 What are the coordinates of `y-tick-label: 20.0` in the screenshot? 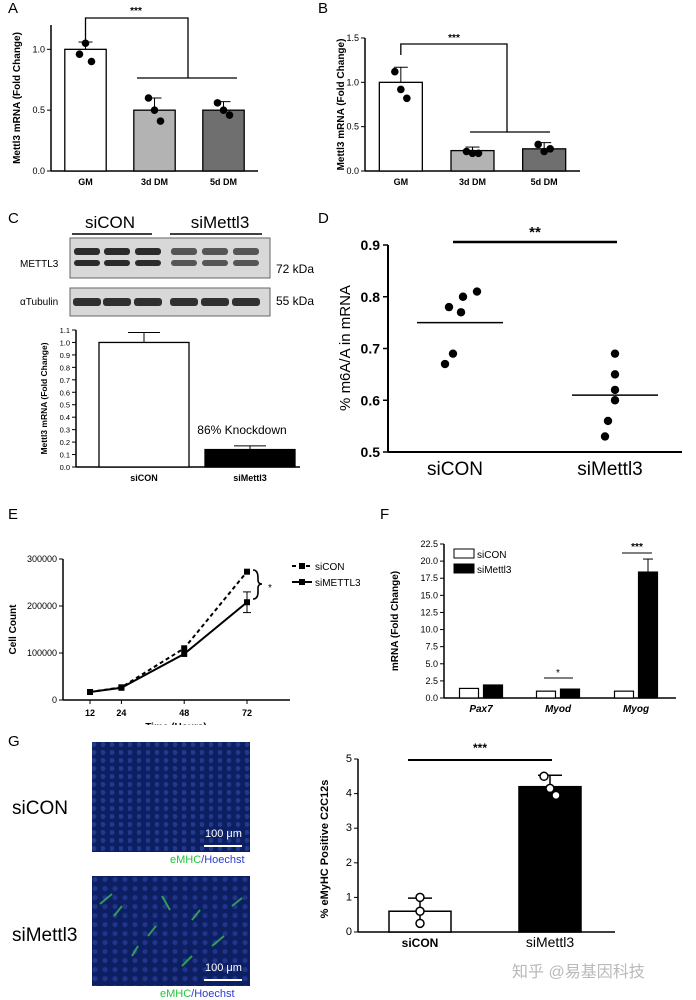 It's located at (429, 561).